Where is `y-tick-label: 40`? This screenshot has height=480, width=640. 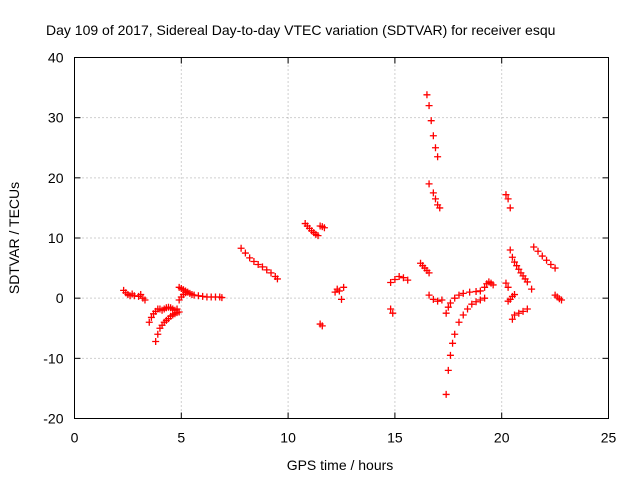
y-tick-label: 40 is located at coordinates (56, 58).